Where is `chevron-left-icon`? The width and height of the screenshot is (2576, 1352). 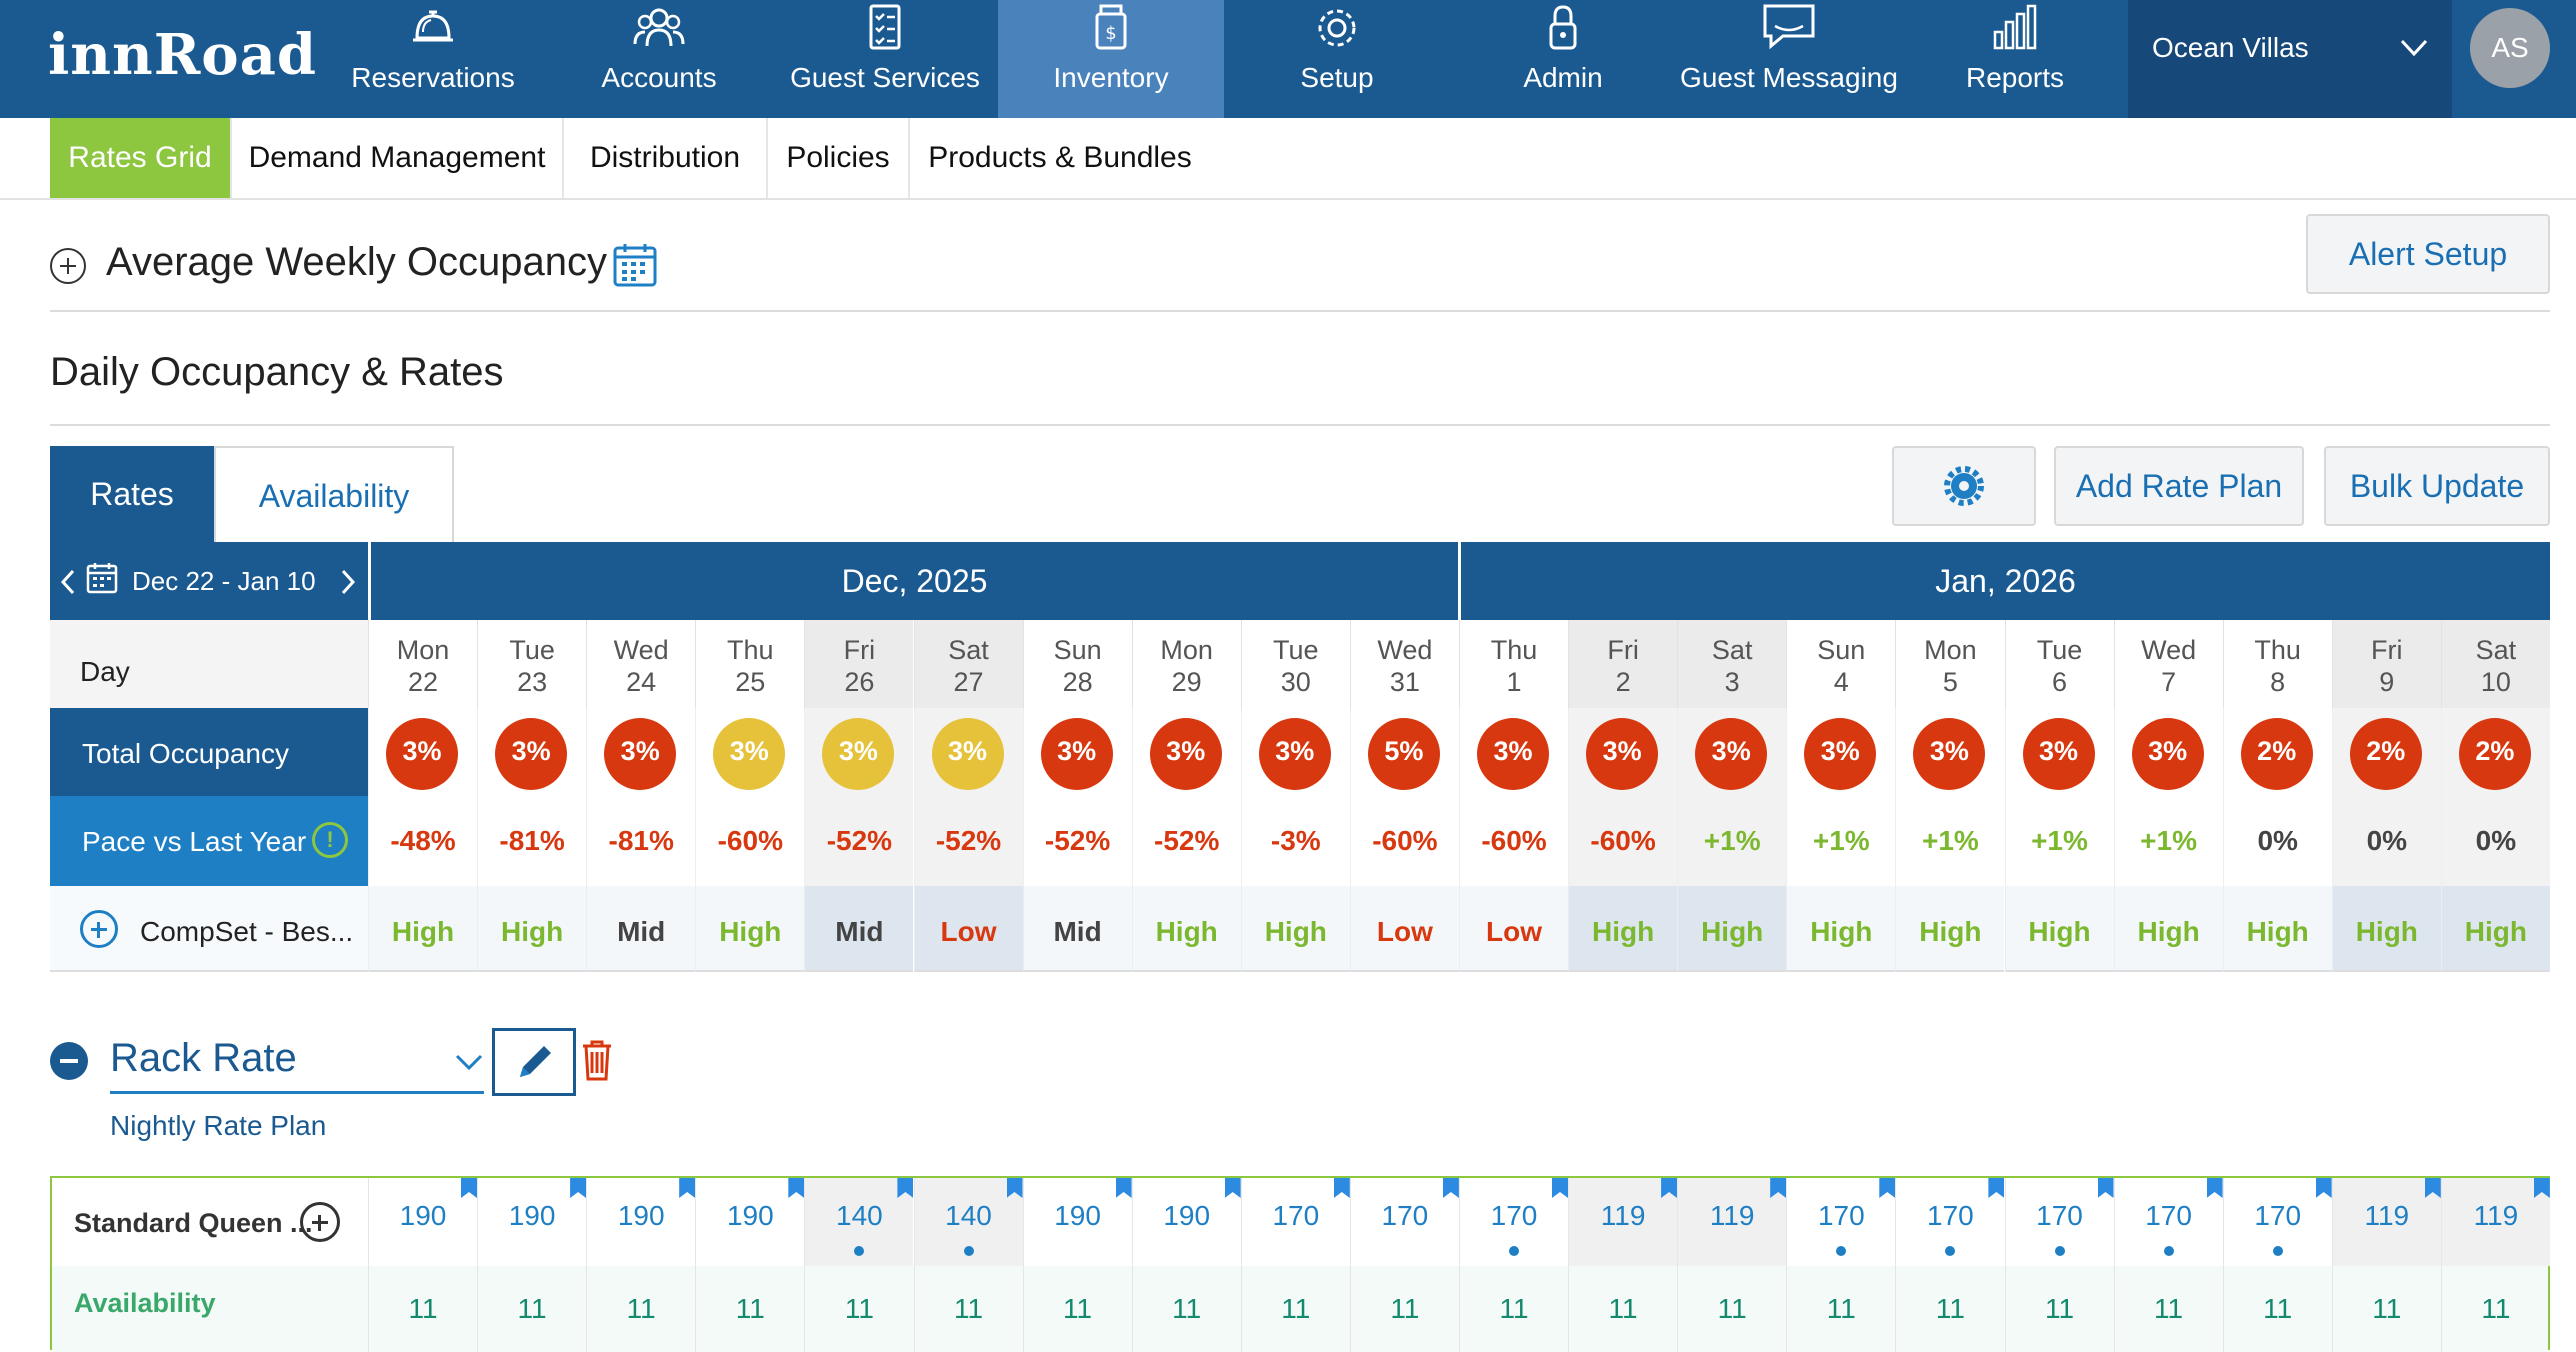
chevron-left-icon is located at coordinates (68, 582).